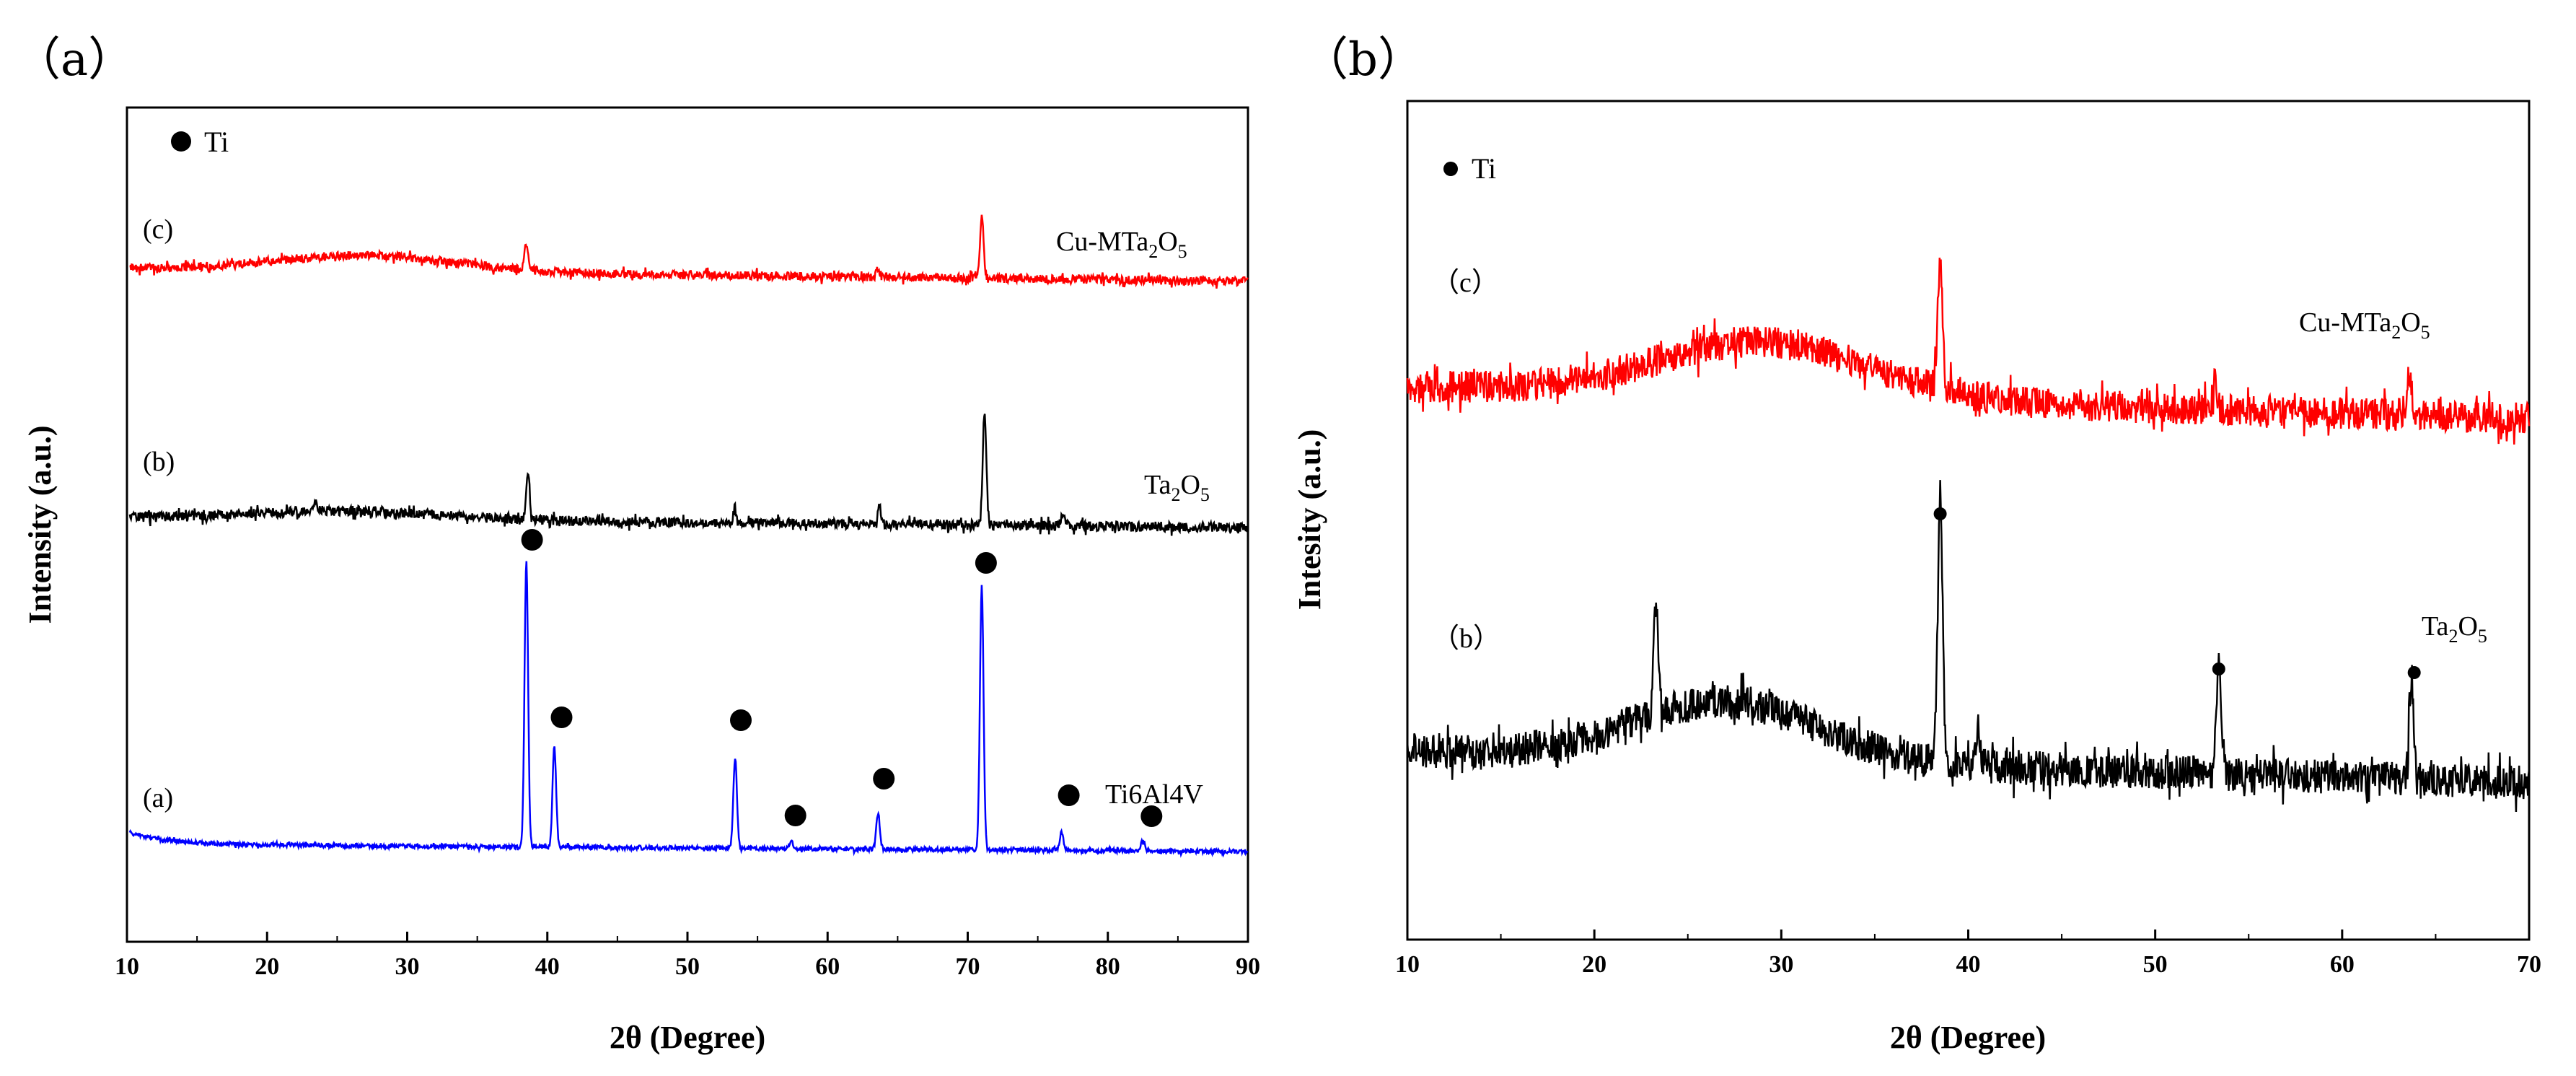 This screenshot has width=2576, height=1076. I want to click on panel-a-curve-tag-b: (b), so click(159, 462).